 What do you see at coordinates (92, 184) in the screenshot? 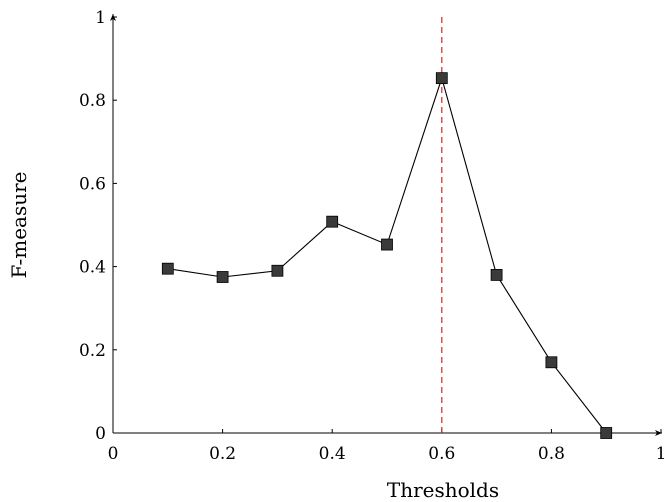
I see `y-tick-label: 0.6` at bounding box center [92, 184].